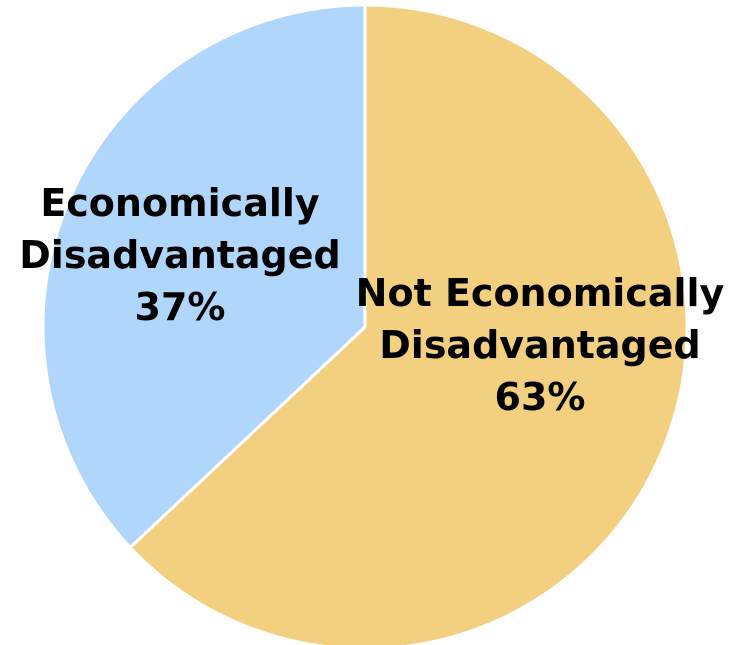 This screenshot has width=739, height=645. What do you see at coordinates (540, 293) in the screenshot?
I see `slice-category-label-line: Not Economically` at bounding box center [540, 293].